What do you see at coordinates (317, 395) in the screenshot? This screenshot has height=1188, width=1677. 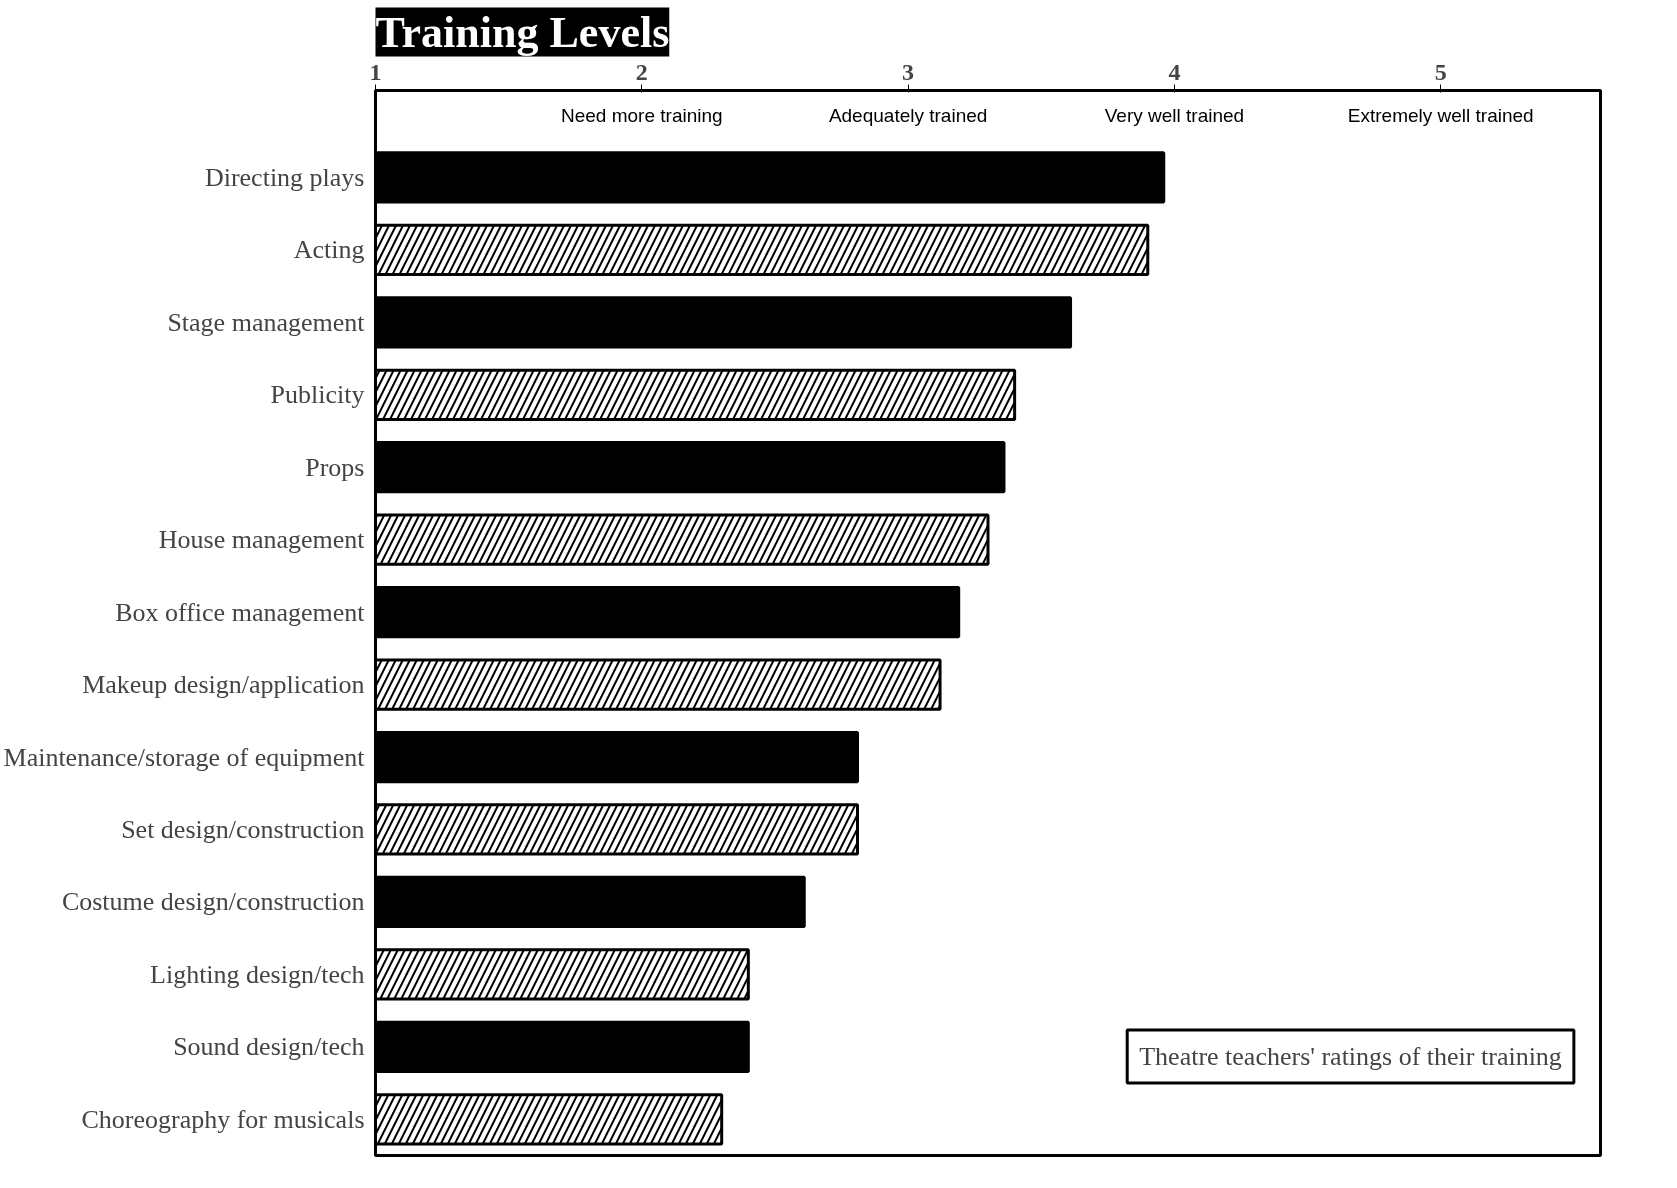 I see `y-tick-label: Publicity` at bounding box center [317, 395].